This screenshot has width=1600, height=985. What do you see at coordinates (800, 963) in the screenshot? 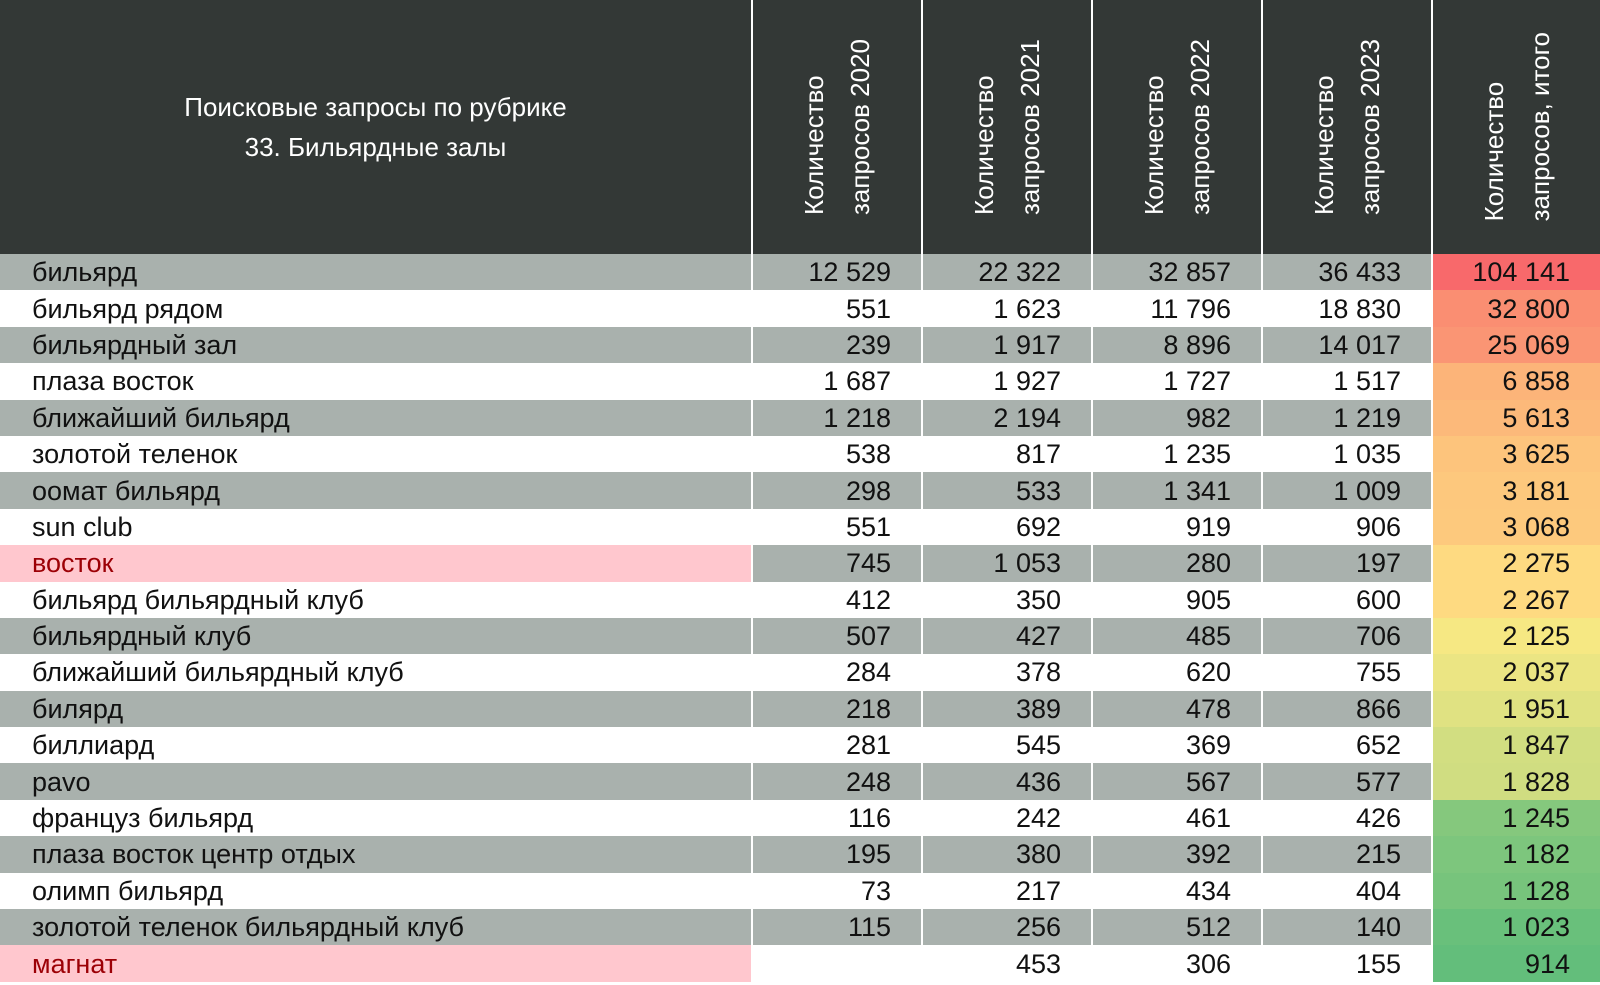
I see `table-row: магнат 453 306 155 914` at bounding box center [800, 963].